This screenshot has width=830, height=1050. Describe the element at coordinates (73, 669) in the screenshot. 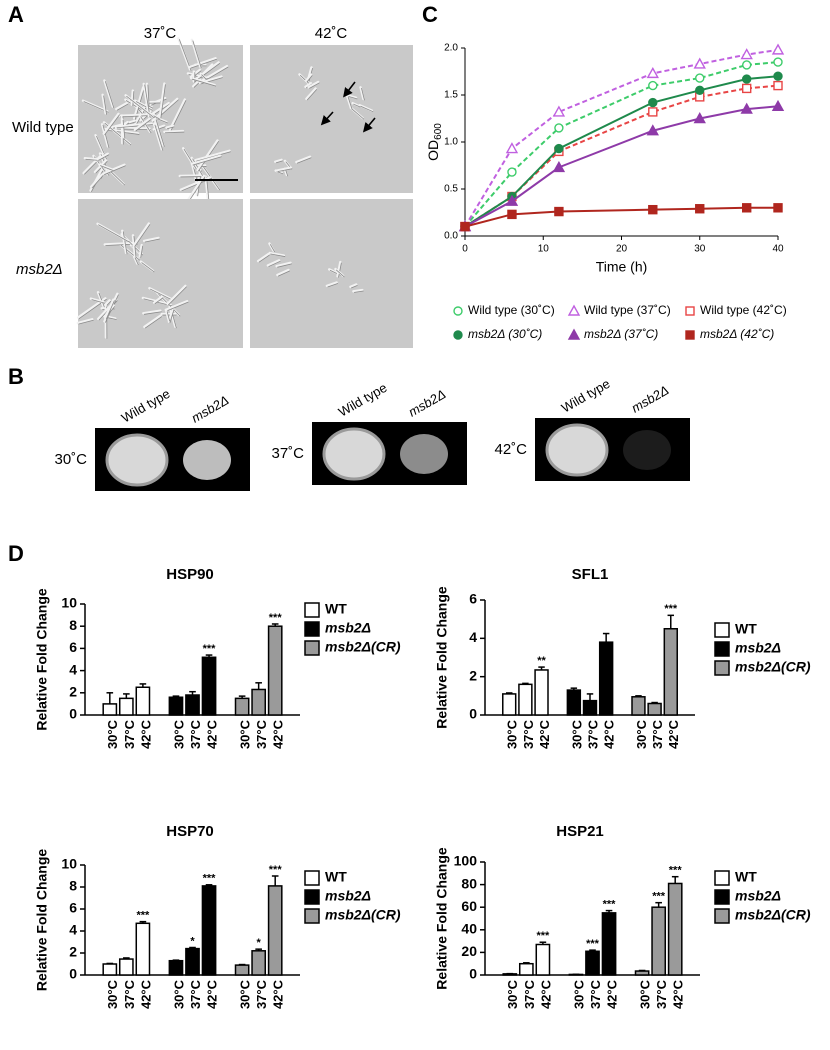

I see `y-tick-label: 4` at that location.